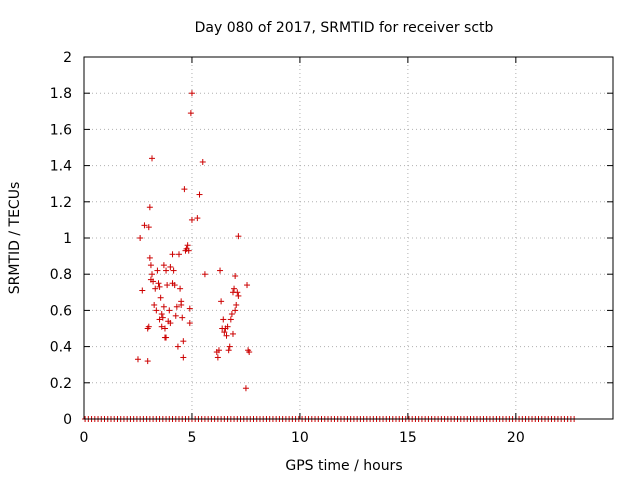 The height and width of the screenshot is (480, 640). I want to click on y-tick-label: 1.8, so click(61, 94).